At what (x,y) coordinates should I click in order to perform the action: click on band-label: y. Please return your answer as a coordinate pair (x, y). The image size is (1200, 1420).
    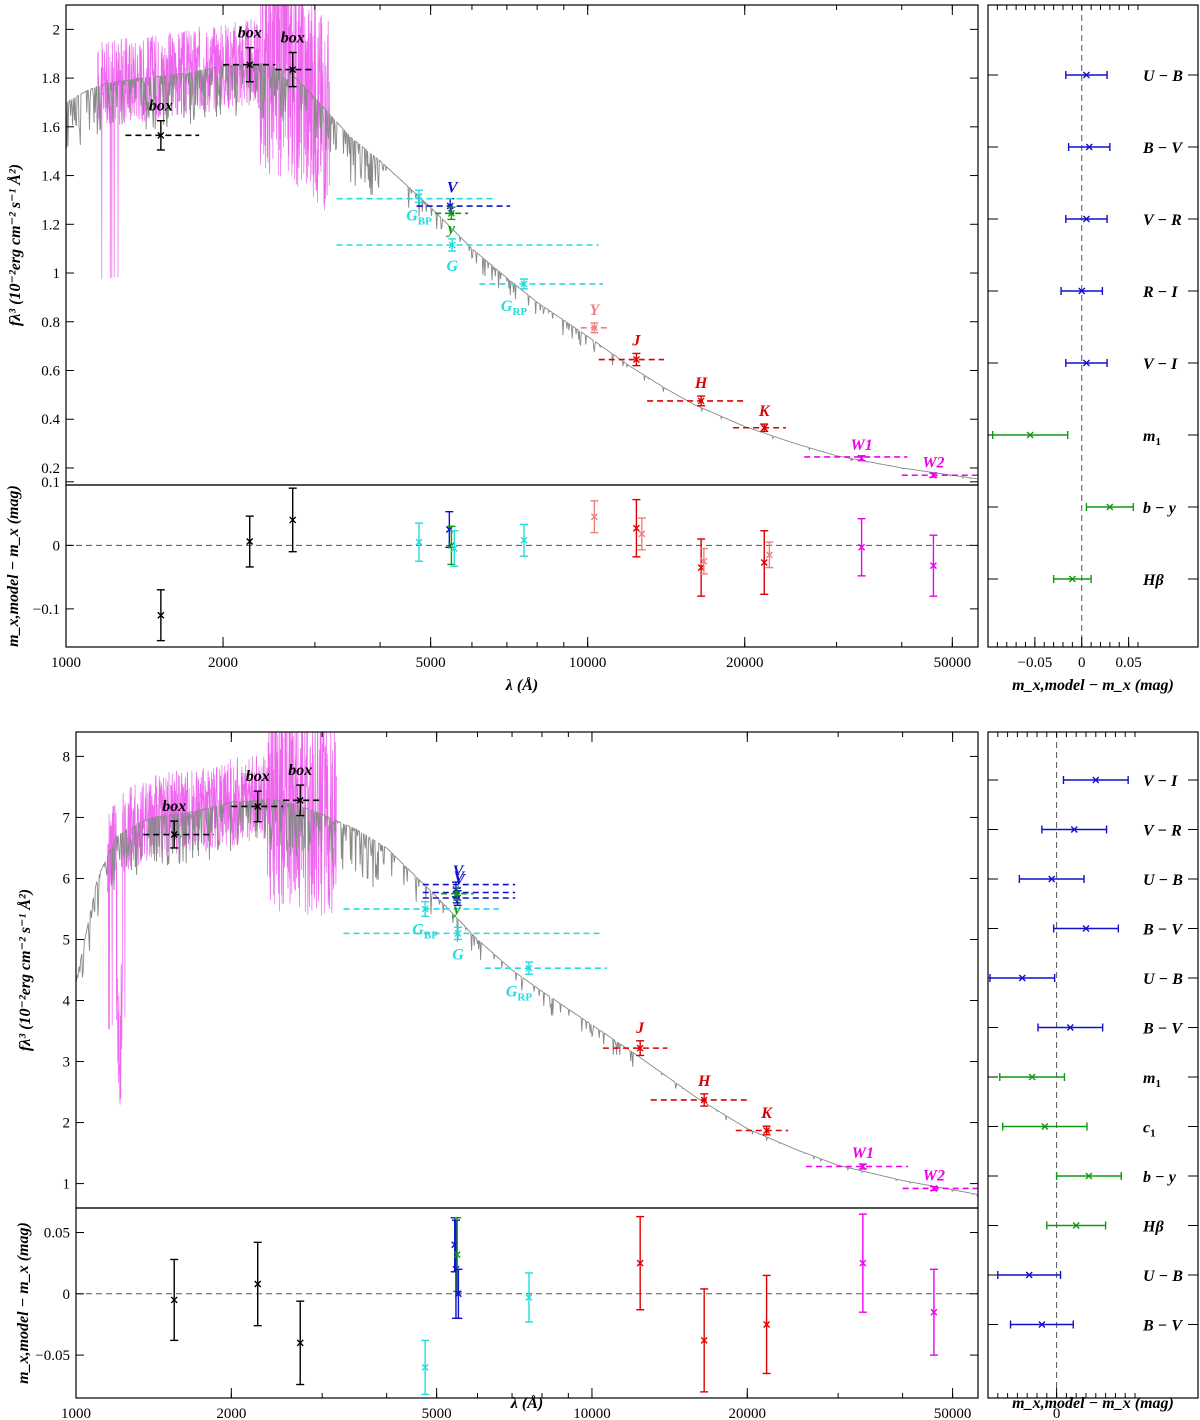
    Looking at the image, I should click on (451, 228).